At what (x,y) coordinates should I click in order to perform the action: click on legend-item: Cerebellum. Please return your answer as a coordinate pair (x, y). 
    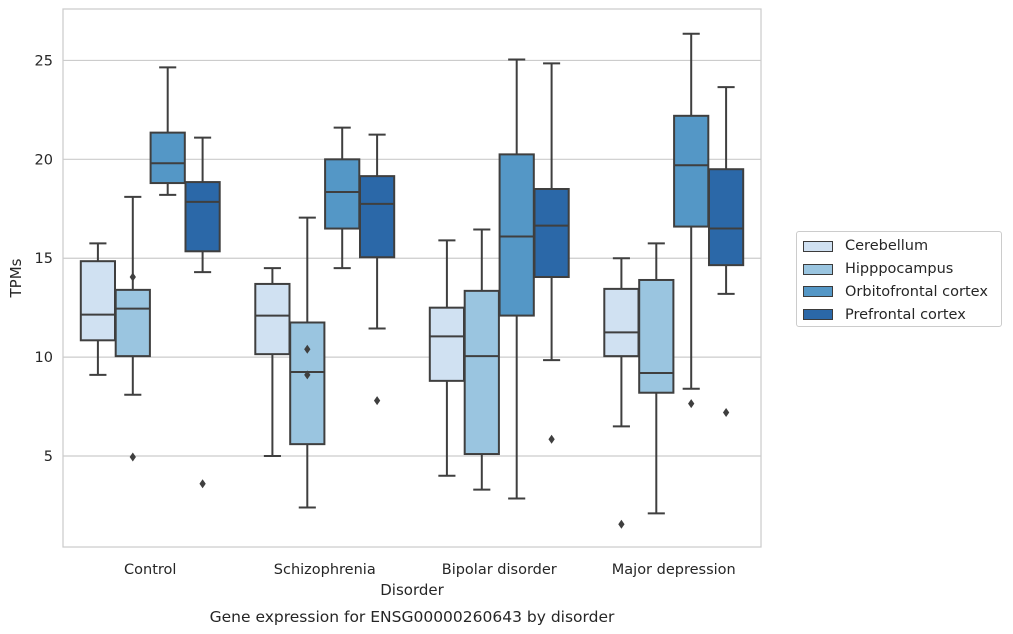
    Looking at the image, I should click on (902, 246).